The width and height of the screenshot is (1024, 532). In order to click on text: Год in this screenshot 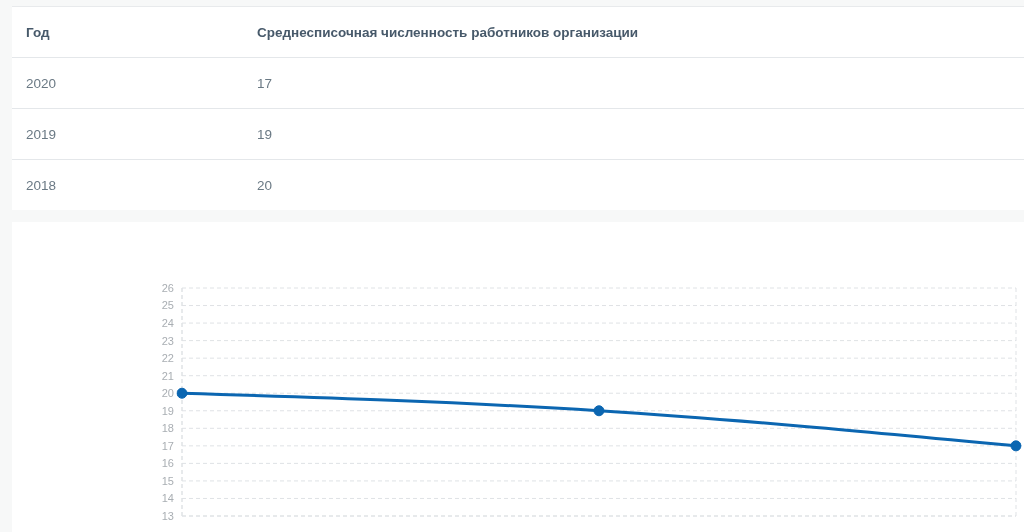, I will do `click(38, 32)`.